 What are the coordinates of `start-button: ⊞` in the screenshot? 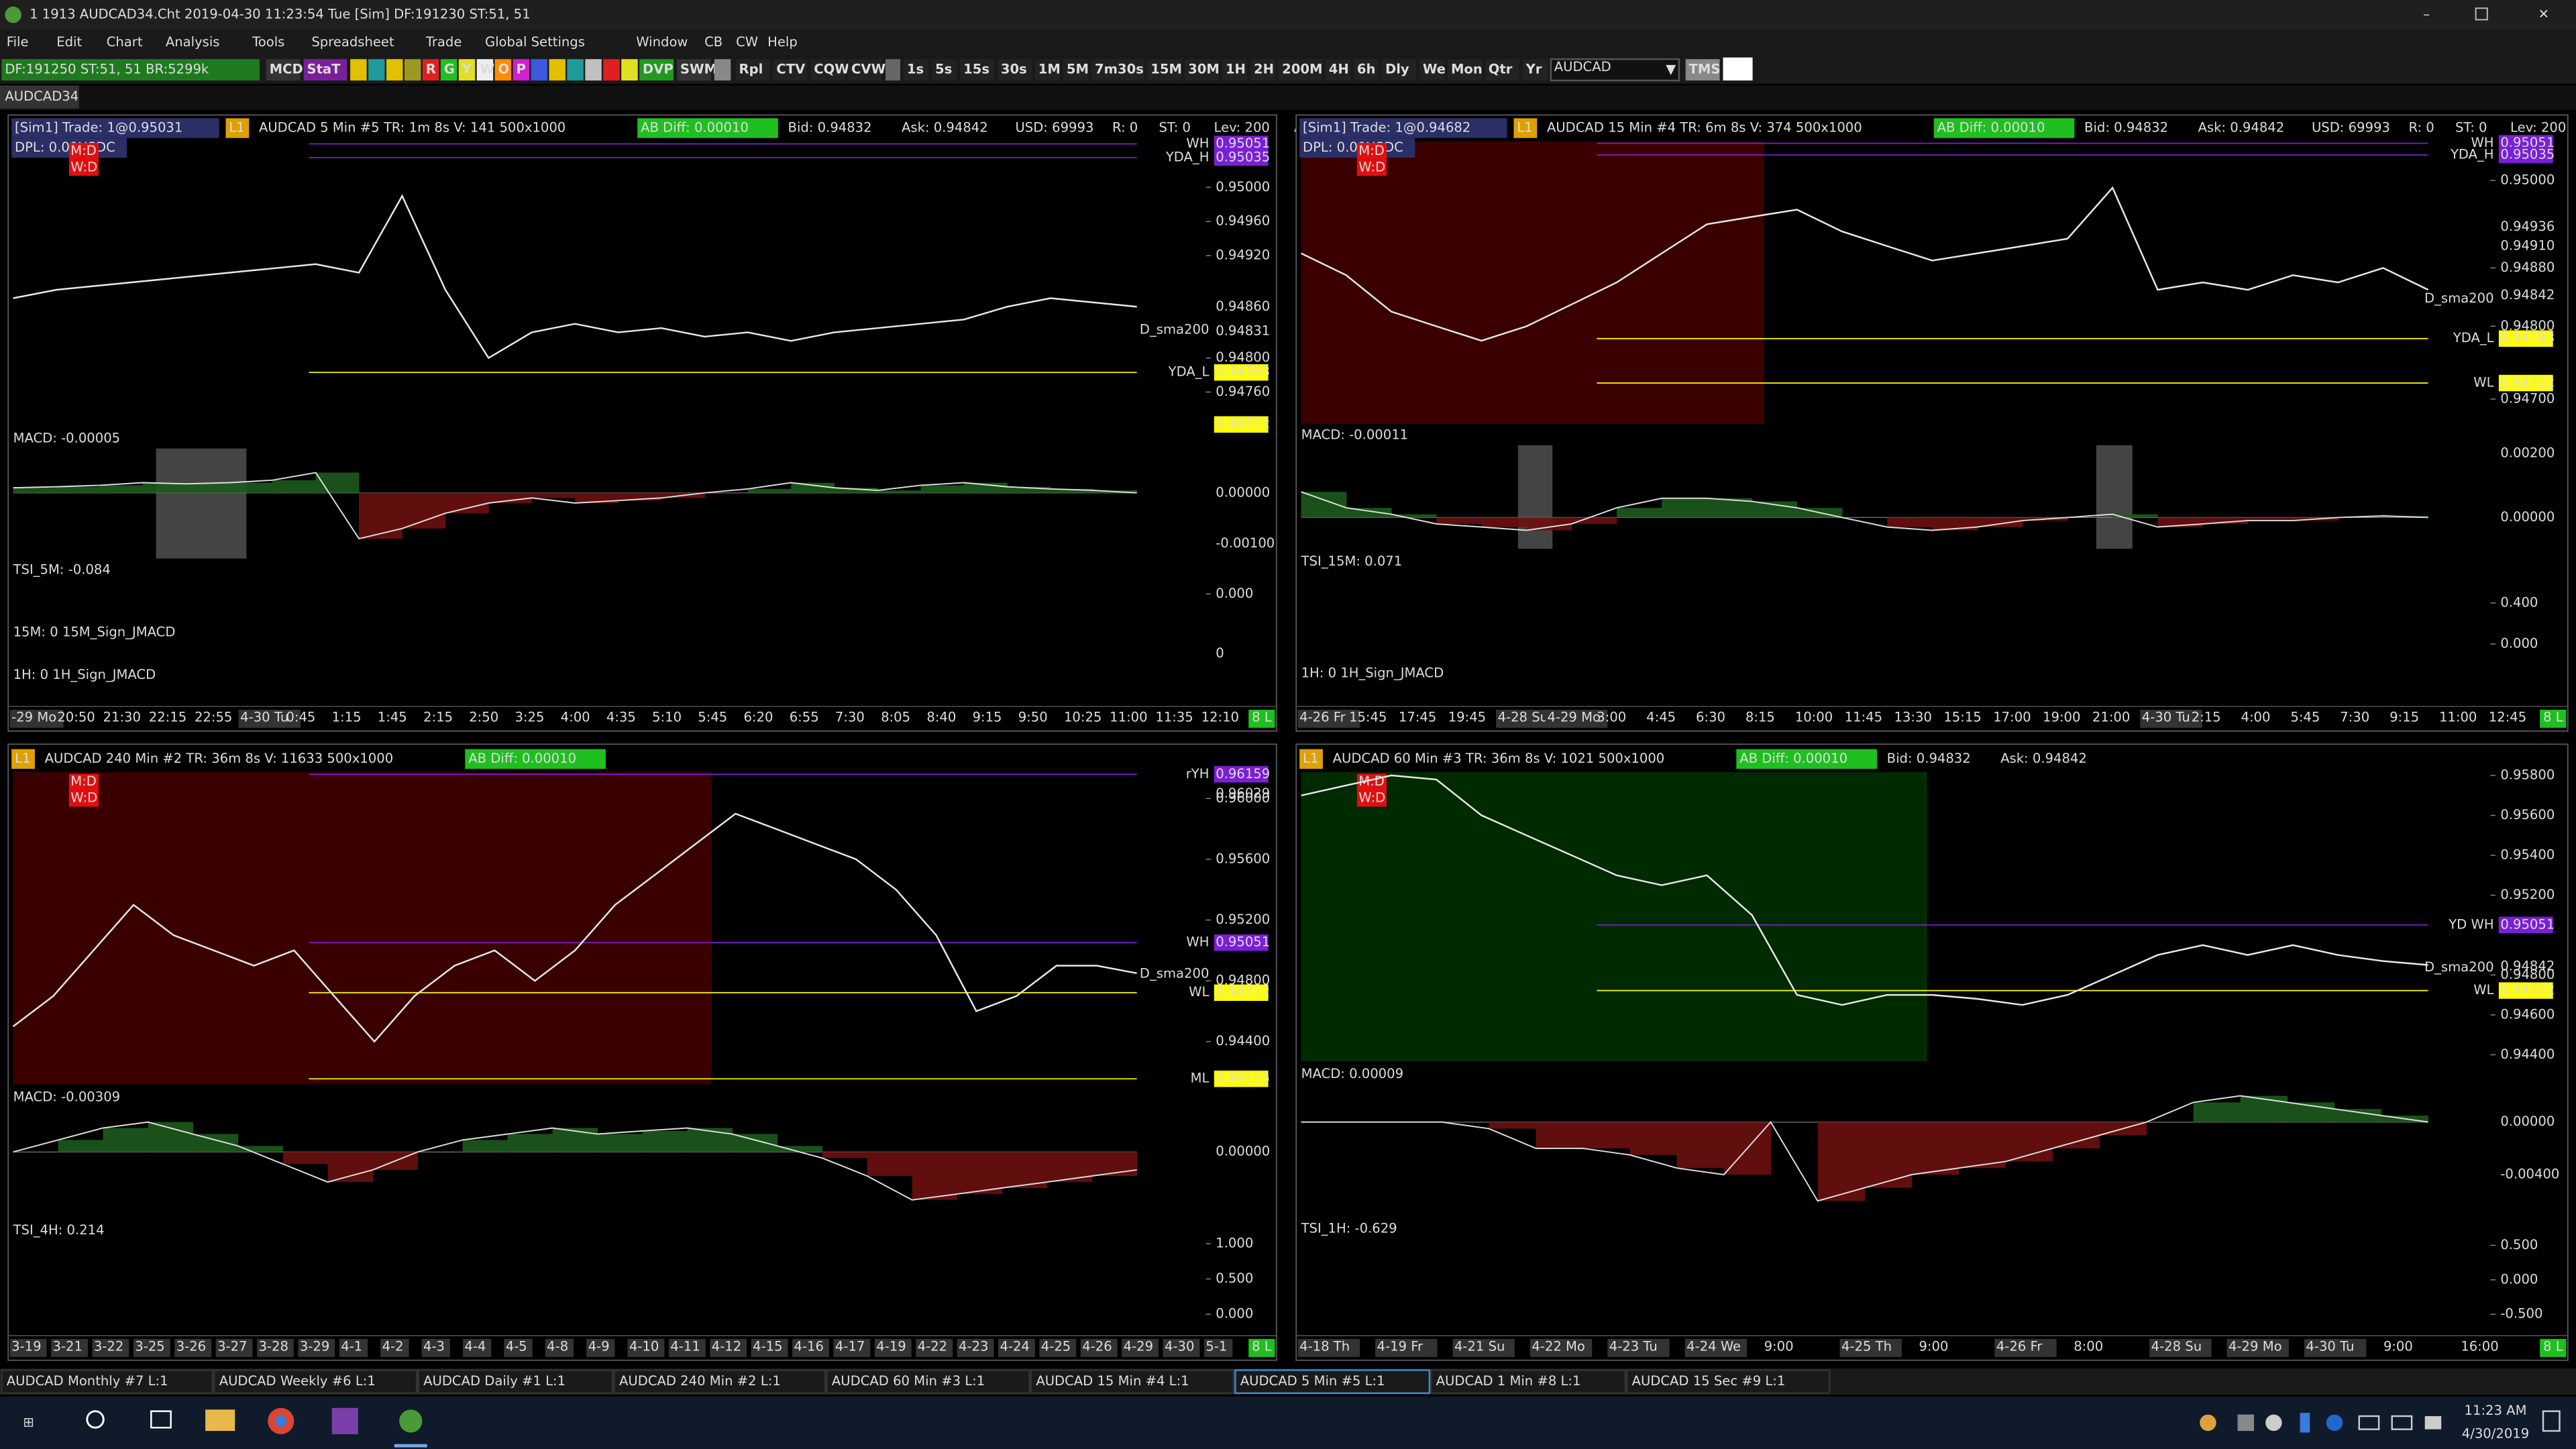 It's located at (28, 1422).